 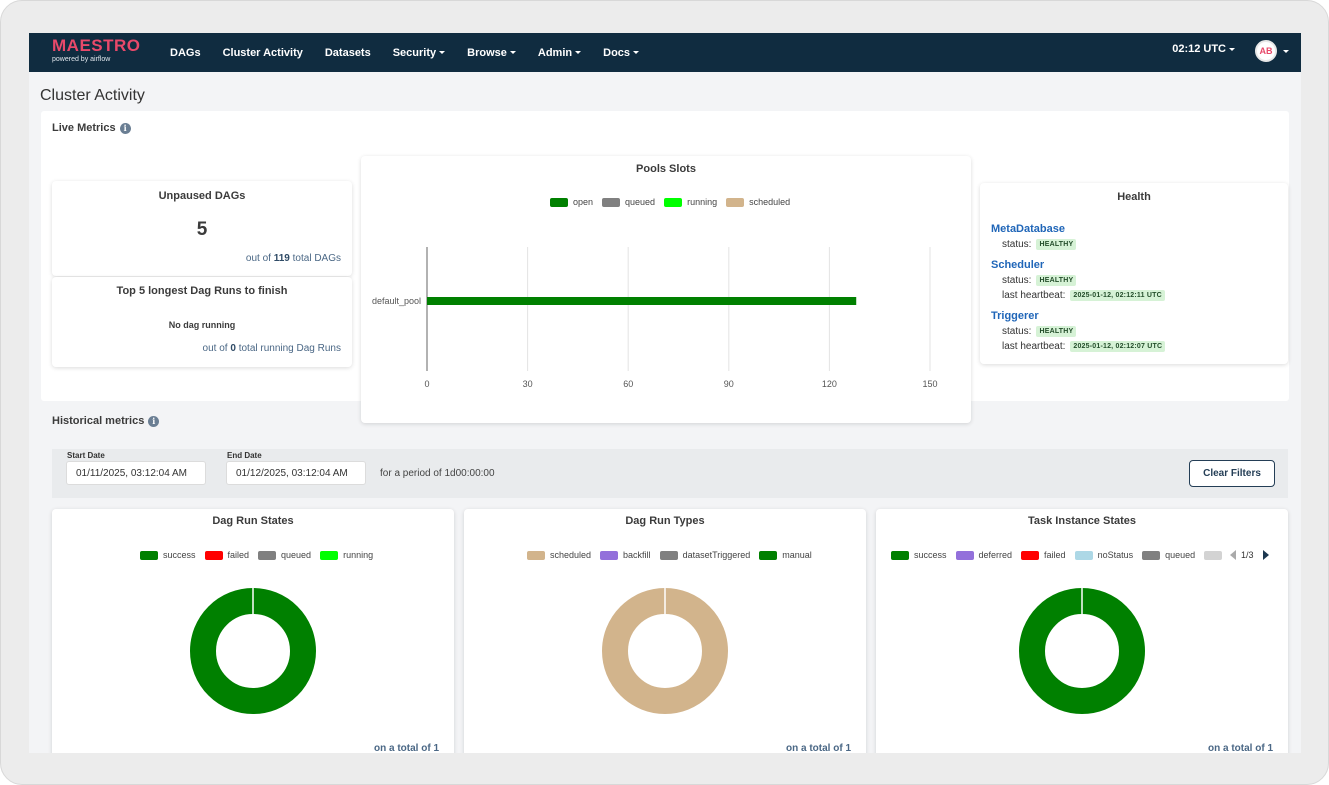 What do you see at coordinates (528, 384) in the screenshot?
I see `x-tick-label: 30` at bounding box center [528, 384].